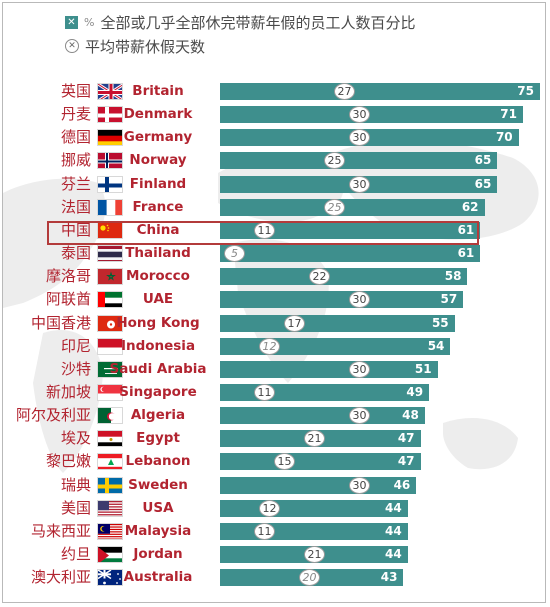 The image size is (550, 607). Describe the element at coordinates (110, 392) in the screenshot. I see `flag-sg-icon` at that location.